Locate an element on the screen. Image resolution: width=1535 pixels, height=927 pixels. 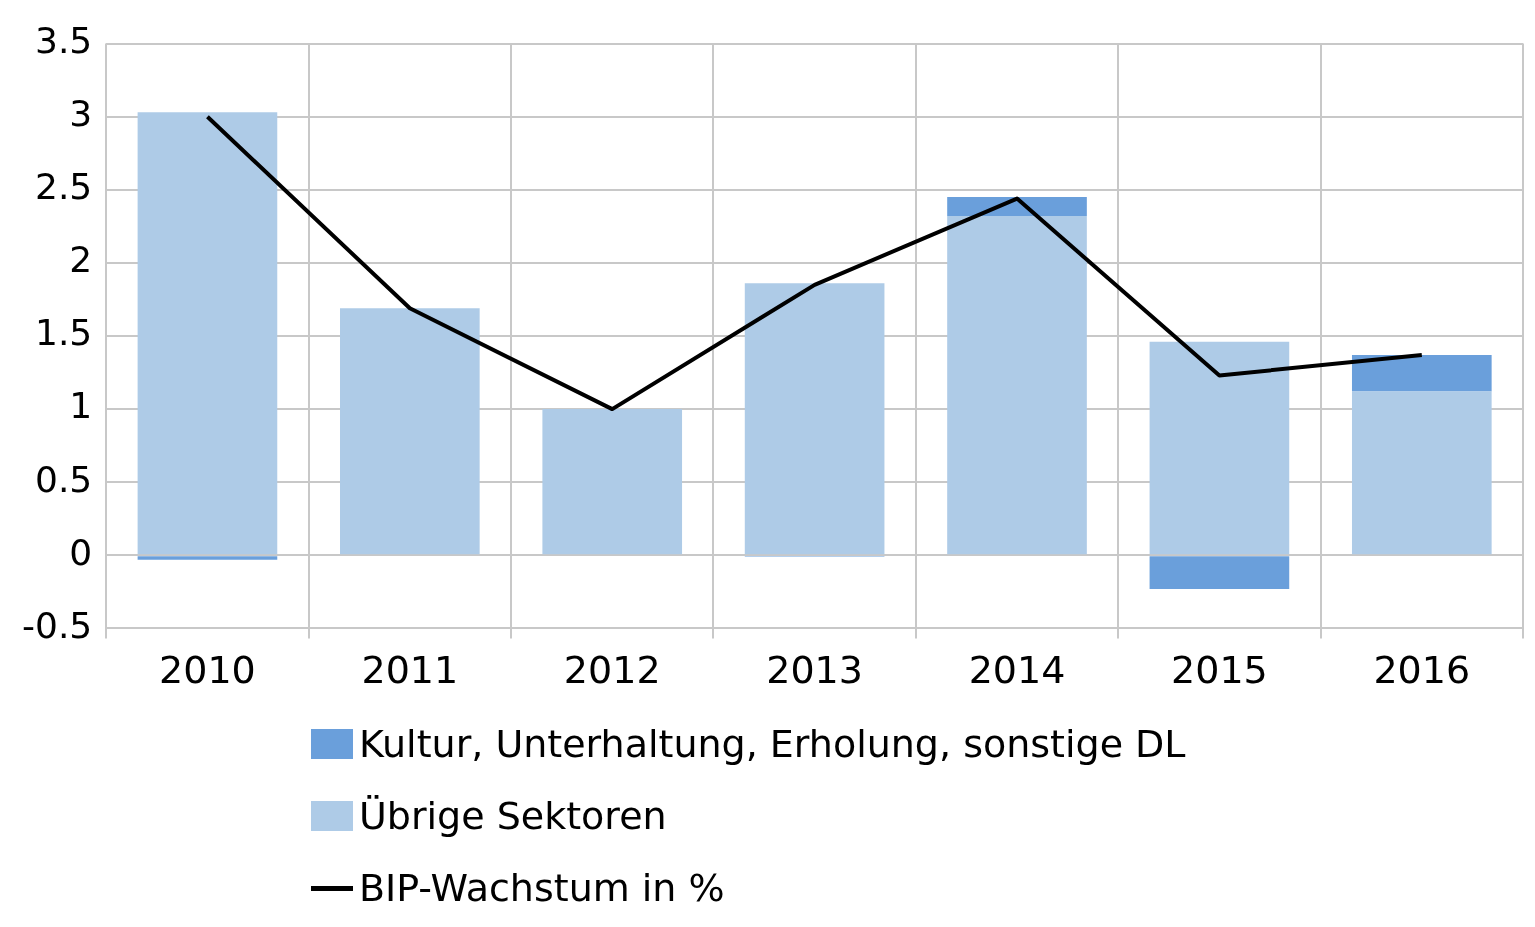
y-tick-label: 2 is located at coordinates (81, 260).